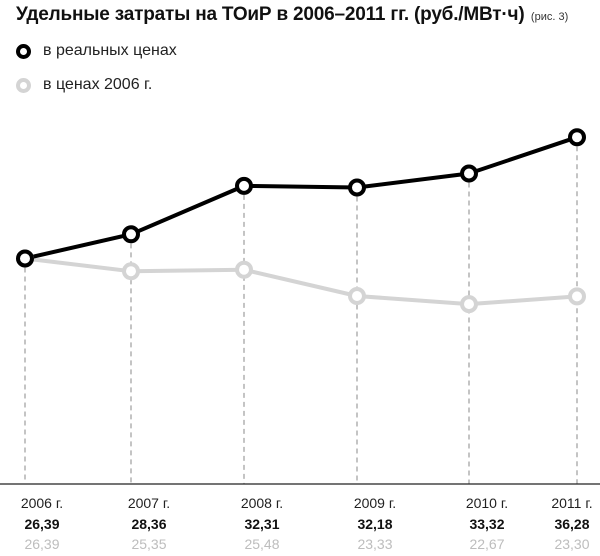 The width and height of the screenshot is (600, 556). What do you see at coordinates (375, 503) in the screenshot?
I see `x-tick-label-3: 2009 г.` at bounding box center [375, 503].